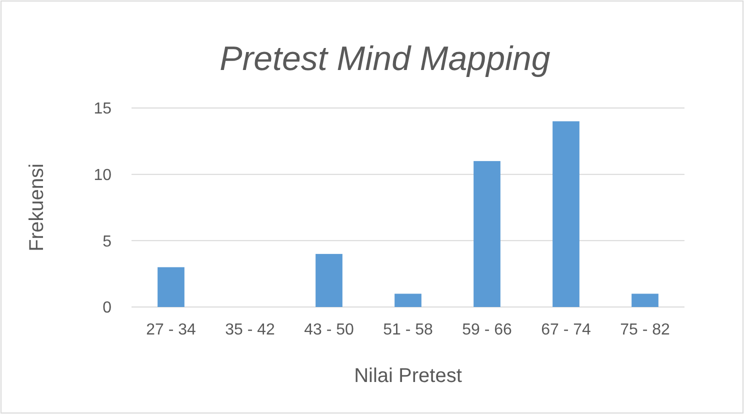 The width and height of the screenshot is (744, 414). Describe the element at coordinates (329, 330) in the screenshot. I see `x-tick-label: 43 - 50` at that location.